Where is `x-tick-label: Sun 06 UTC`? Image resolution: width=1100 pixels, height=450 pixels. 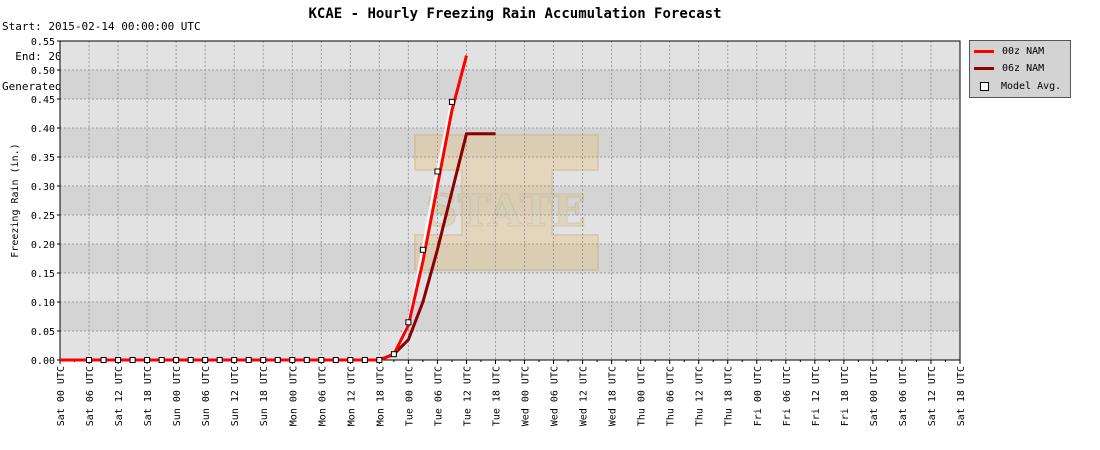
x-tick-label: Sun 06 UTC is located at coordinates (206, 396).